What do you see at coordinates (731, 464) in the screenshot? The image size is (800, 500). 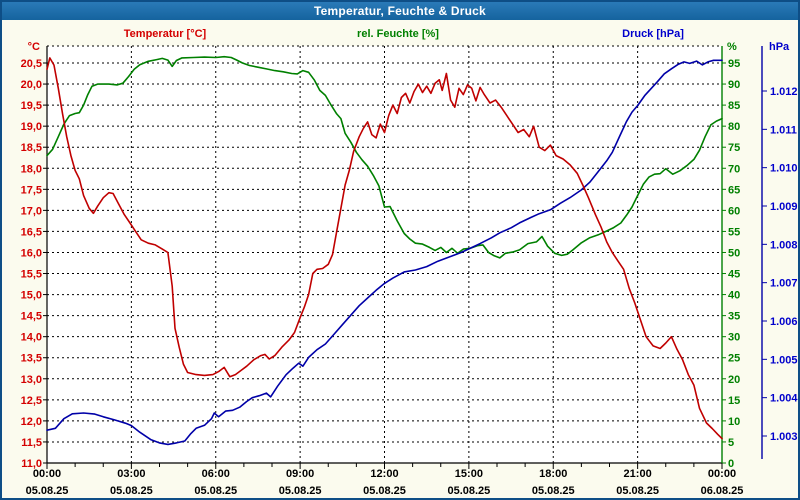 I see `humidity-tick-label: 0` at bounding box center [731, 464].